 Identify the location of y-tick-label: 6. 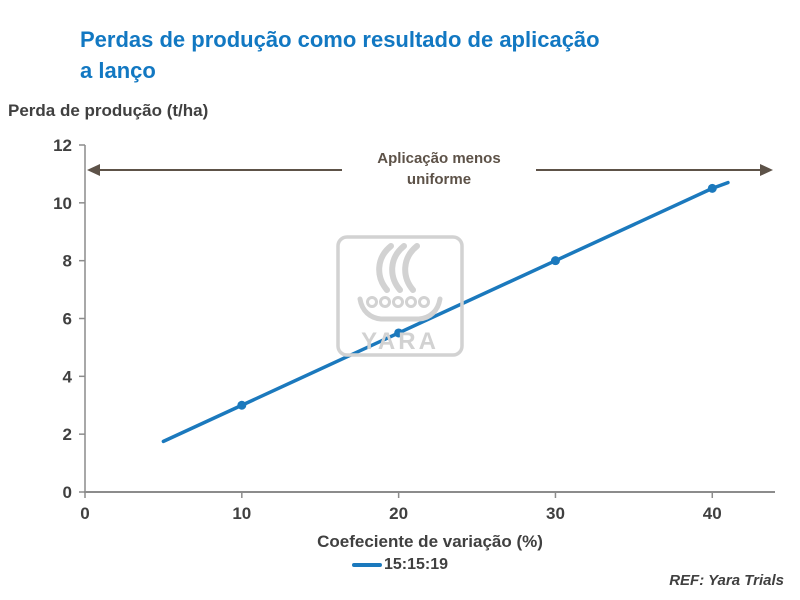
(67, 319).